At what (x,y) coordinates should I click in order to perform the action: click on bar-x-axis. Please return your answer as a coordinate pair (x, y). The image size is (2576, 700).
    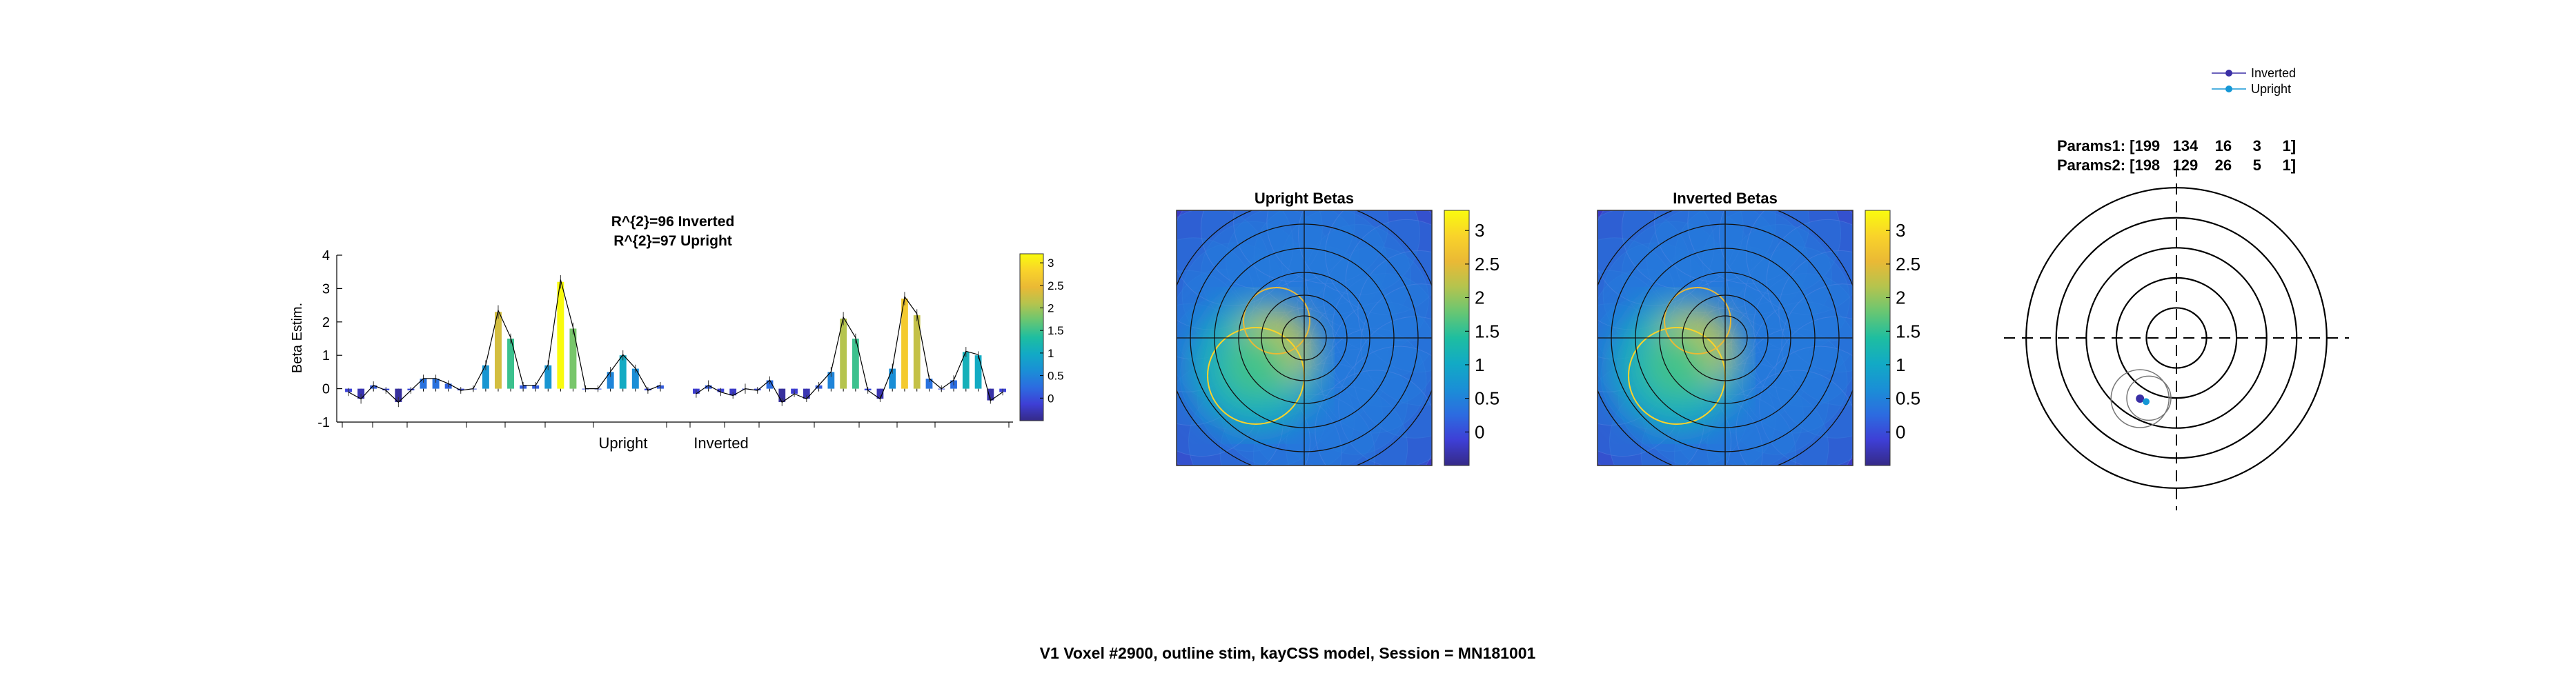
    Looking at the image, I should click on (675, 408).